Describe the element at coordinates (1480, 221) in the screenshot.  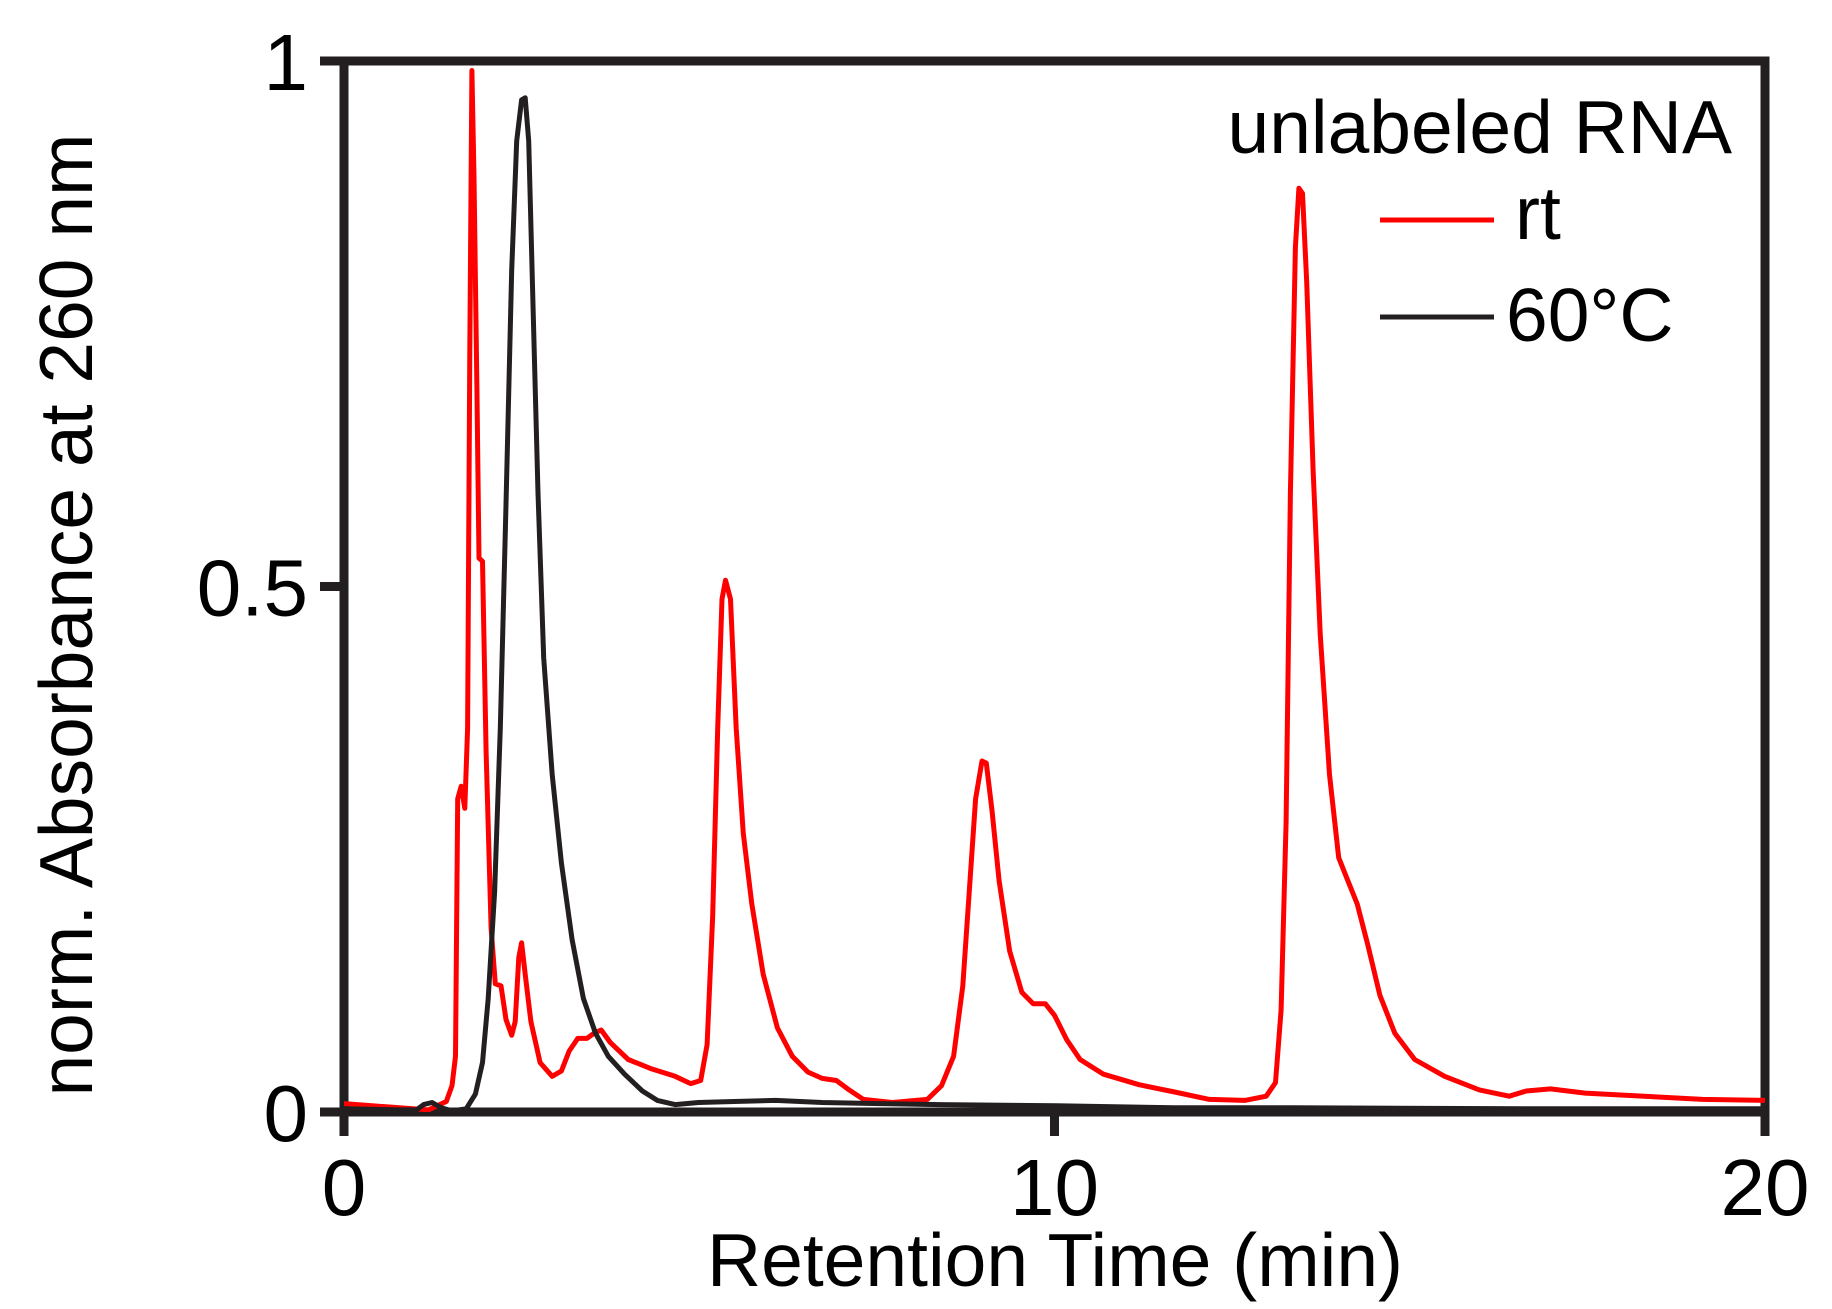
I see `legend: unlabeled RNA rt 60°C` at that location.